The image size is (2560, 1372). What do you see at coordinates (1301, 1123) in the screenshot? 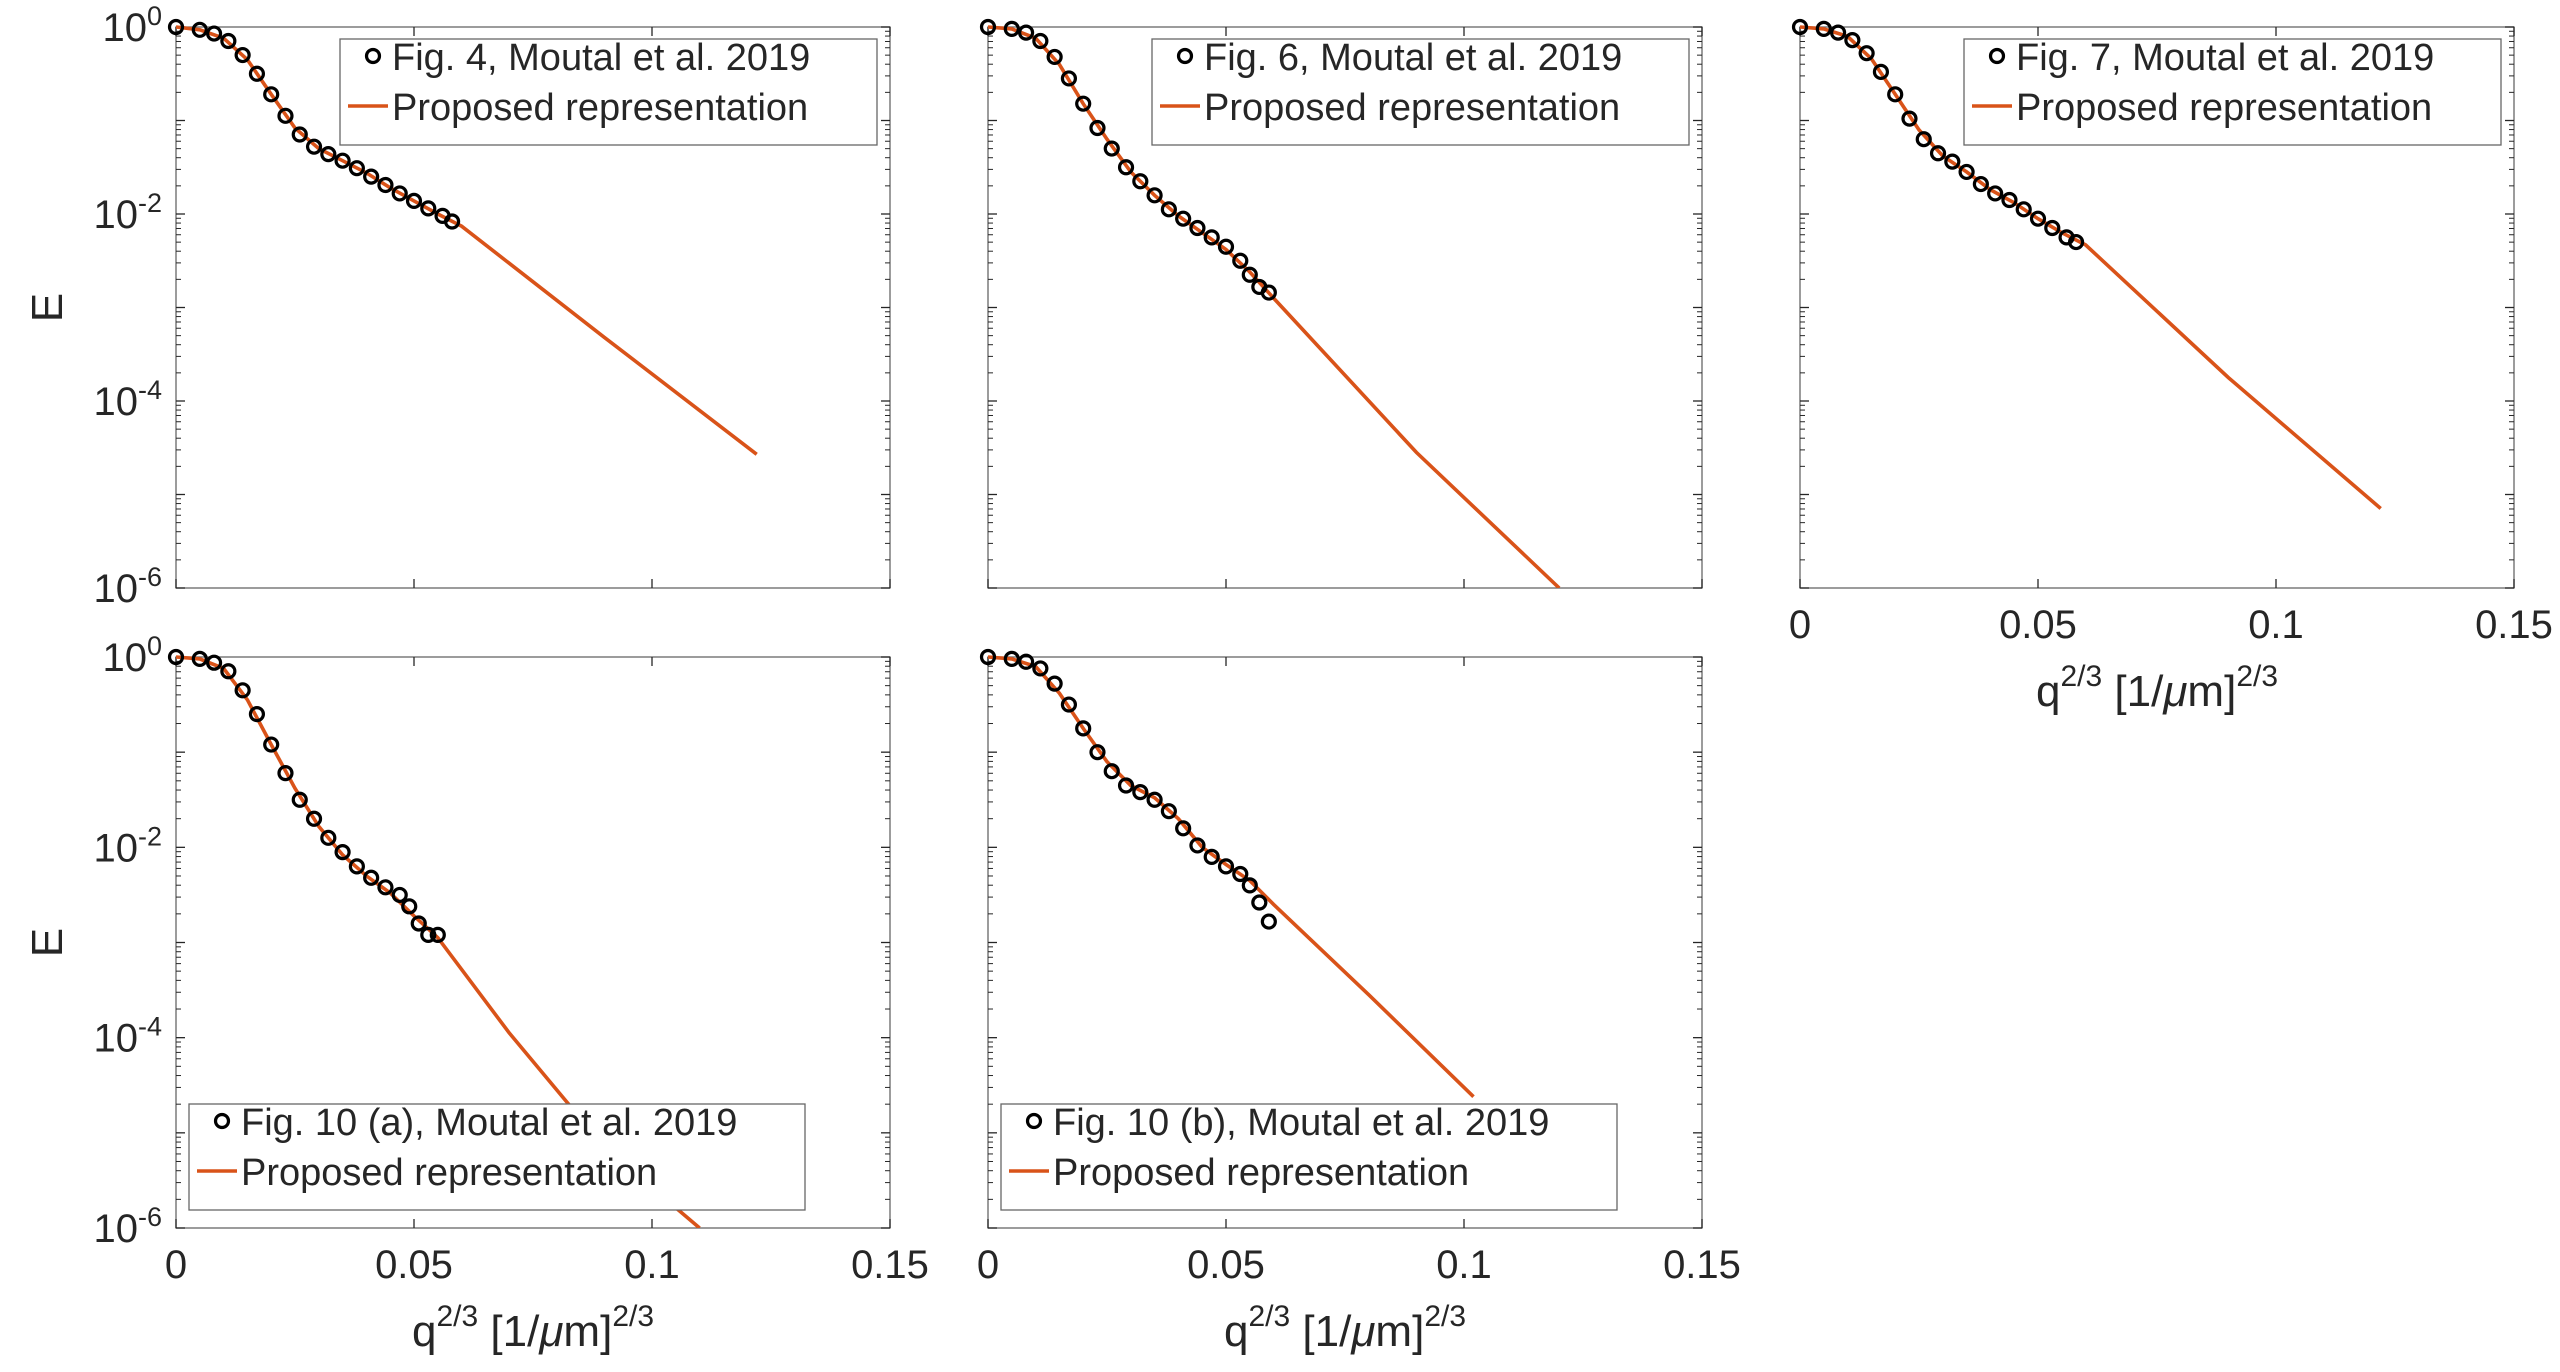
I see `legend-entry-measured: Fig. 10 (b), Moutal et al. 2019` at bounding box center [1301, 1123].